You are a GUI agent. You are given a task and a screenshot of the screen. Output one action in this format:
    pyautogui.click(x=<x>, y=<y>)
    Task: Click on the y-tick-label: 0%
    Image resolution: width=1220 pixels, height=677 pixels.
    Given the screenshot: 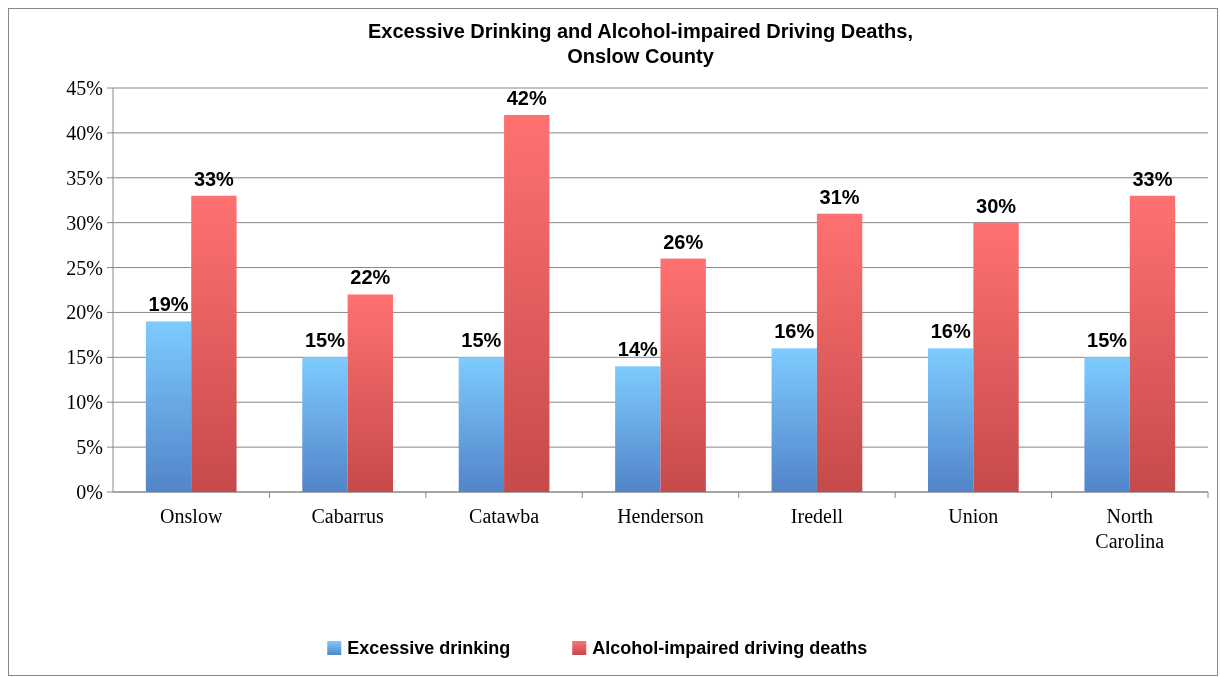 What is the action you would take?
    pyautogui.click(x=89, y=492)
    